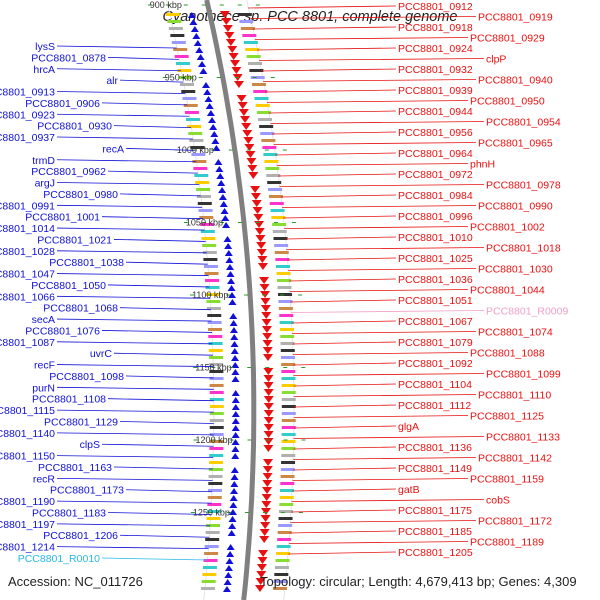  I want to click on right-gene-label: PCC8801_0956, so click(435, 133).